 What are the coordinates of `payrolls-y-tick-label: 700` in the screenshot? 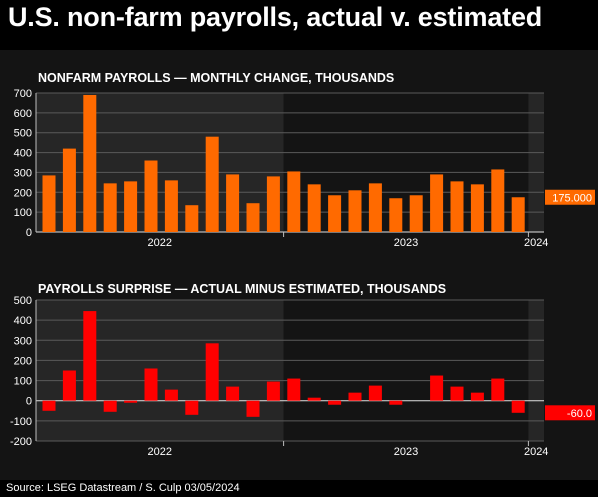 It's located at (23, 94).